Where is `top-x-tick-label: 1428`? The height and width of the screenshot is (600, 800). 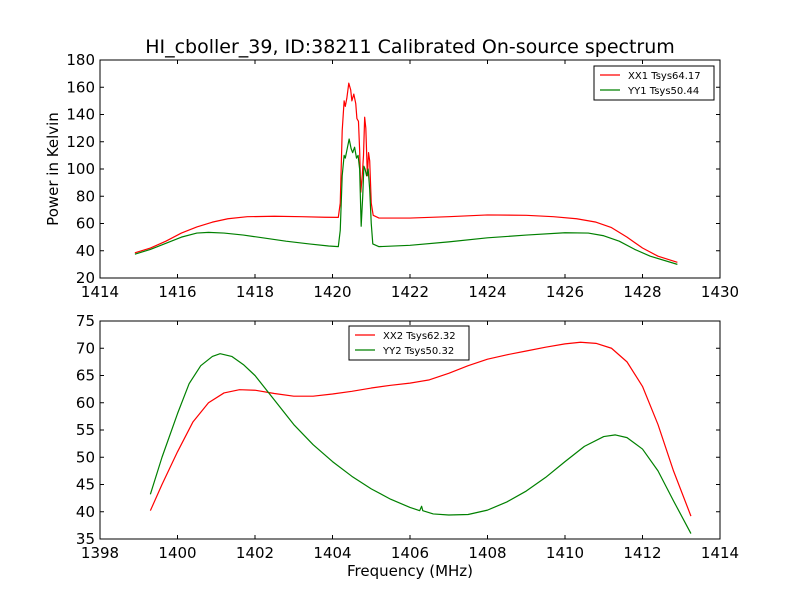
top-x-tick-label: 1428 is located at coordinates (642, 292).